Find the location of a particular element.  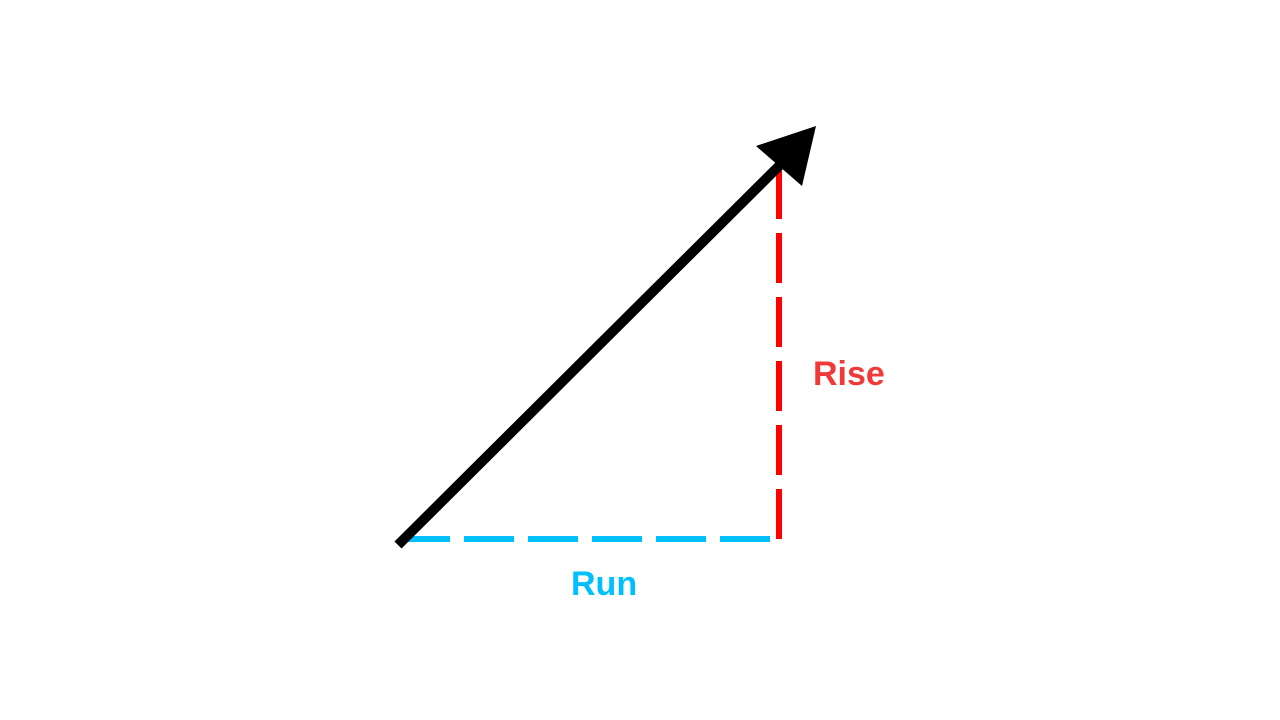

rise-label: Rise is located at coordinates (849, 374).